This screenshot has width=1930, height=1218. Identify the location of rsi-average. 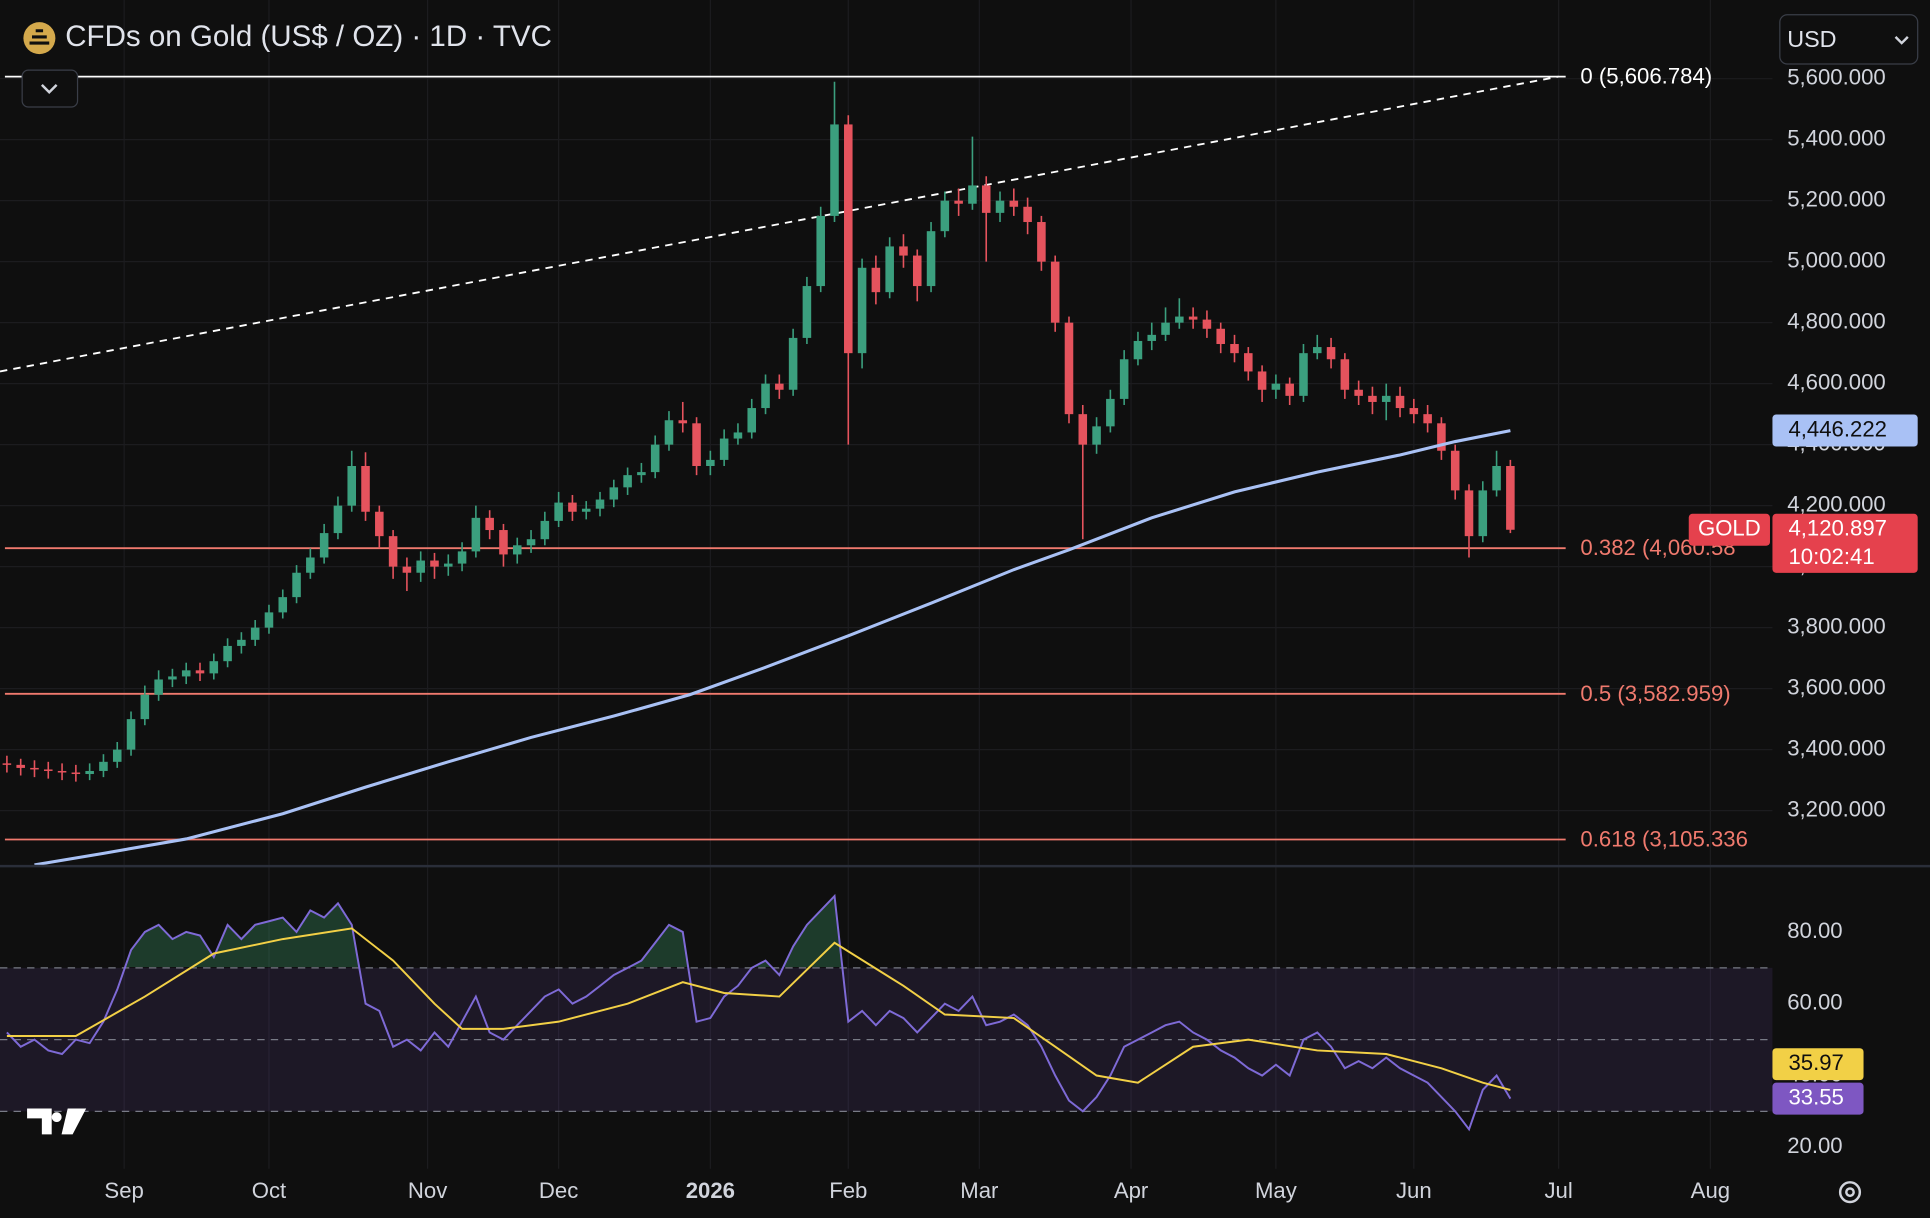
(758, 1009).